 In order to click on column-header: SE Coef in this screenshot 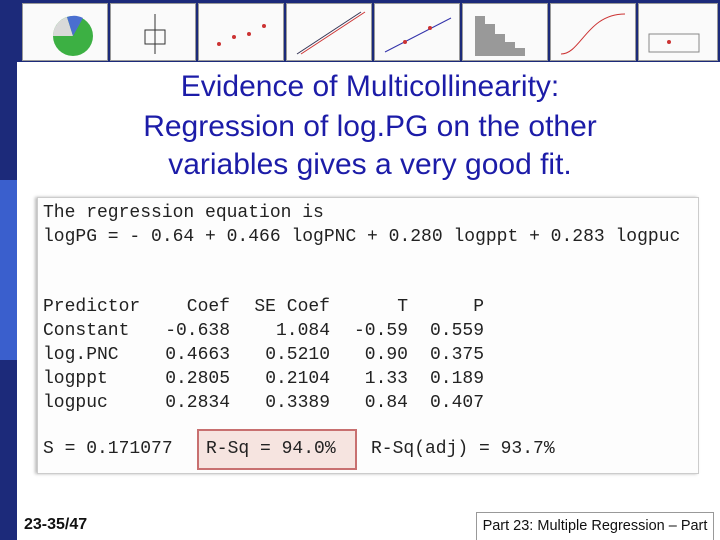, I will do `click(292, 307)`.